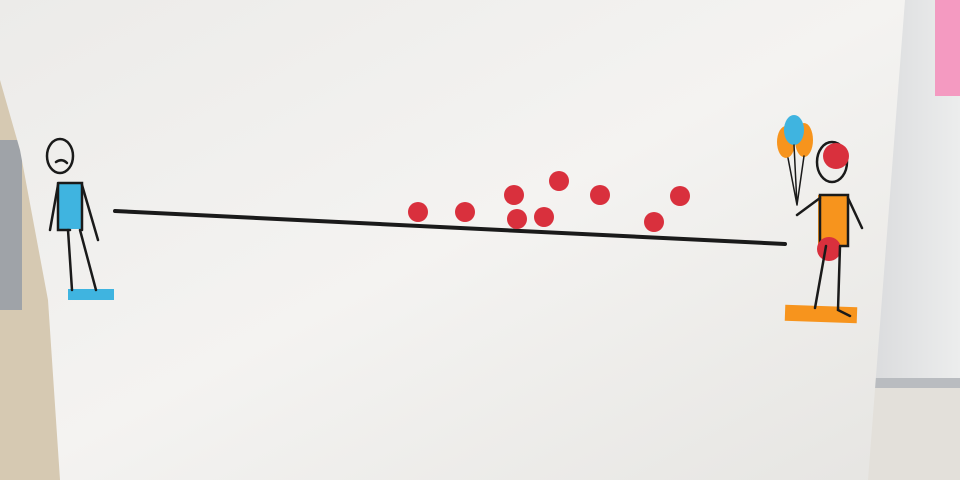  I want to click on head-dot, so click(836, 156).